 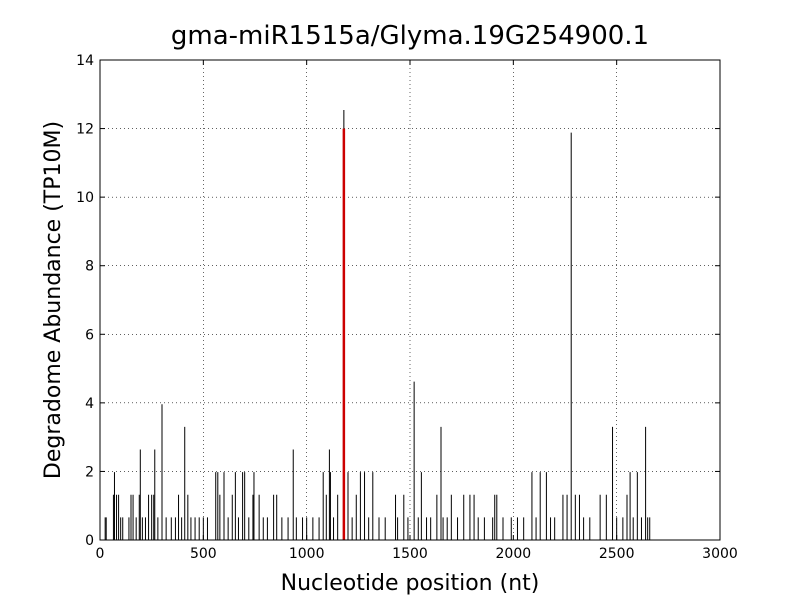 I want to click on y-tick-label: 6, so click(x=89, y=335).